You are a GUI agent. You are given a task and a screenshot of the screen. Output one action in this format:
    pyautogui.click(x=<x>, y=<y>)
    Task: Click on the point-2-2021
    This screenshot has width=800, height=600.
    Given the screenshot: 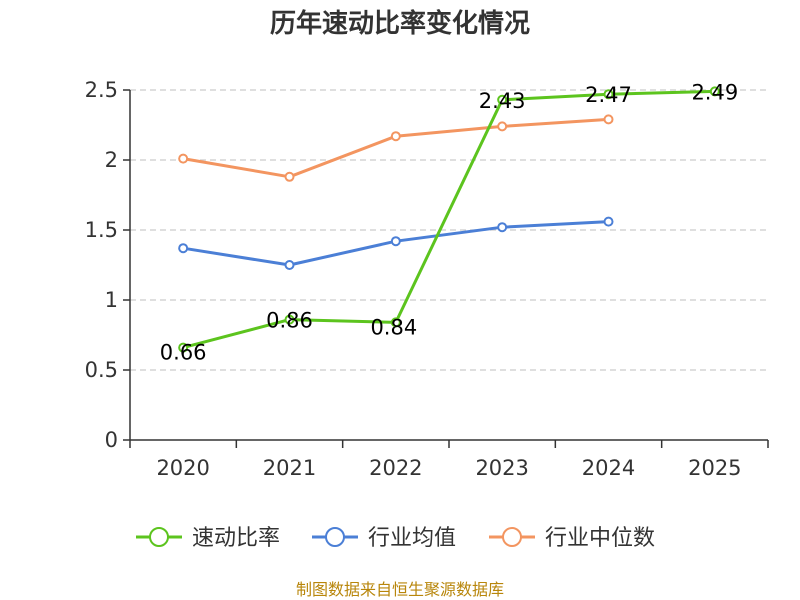 What is the action you would take?
    pyautogui.click(x=289, y=176)
    